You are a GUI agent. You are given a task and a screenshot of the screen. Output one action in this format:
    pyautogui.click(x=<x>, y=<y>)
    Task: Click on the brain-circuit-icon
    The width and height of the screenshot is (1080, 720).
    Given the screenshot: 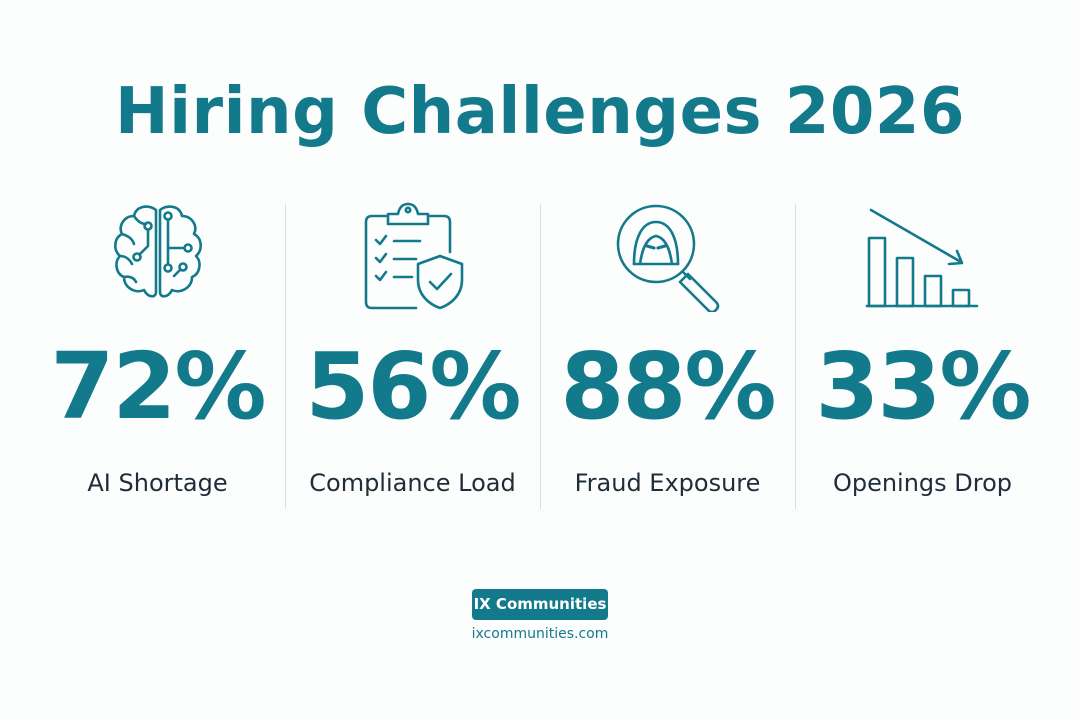 What is the action you would take?
    pyautogui.click(x=157, y=257)
    